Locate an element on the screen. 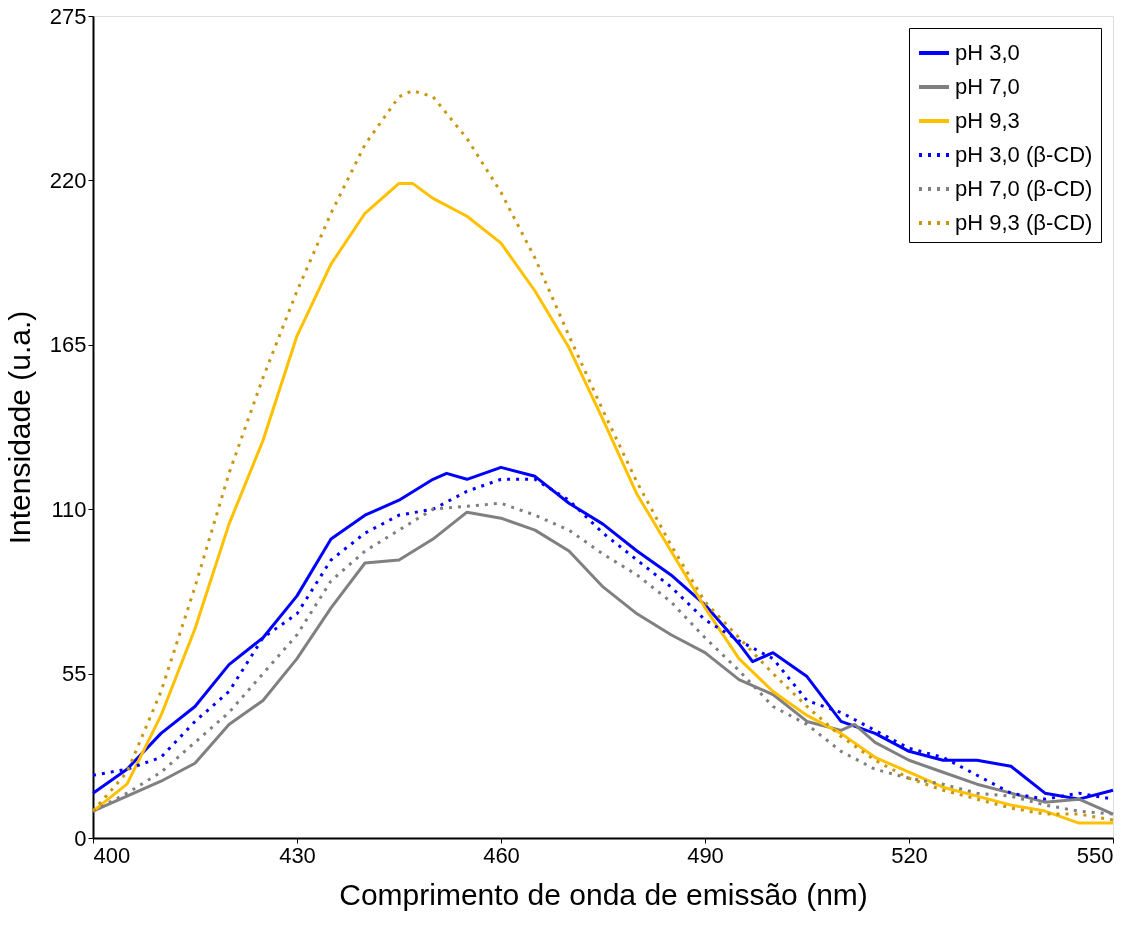  y-tick-label: 110 is located at coordinates (69, 509).